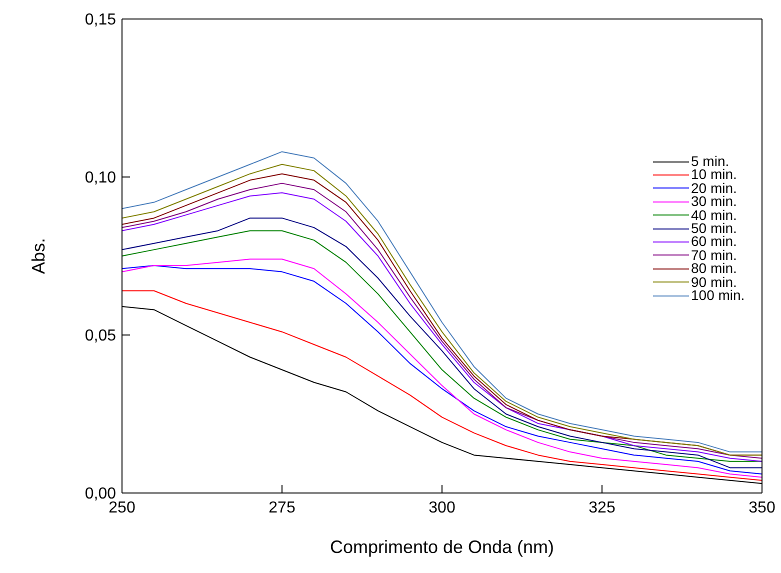 The height and width of the screenshot is (573, 781). Describe the element at coordinates (762, 507) in the screenshot. I see `x-tick-label: 350` at that location.